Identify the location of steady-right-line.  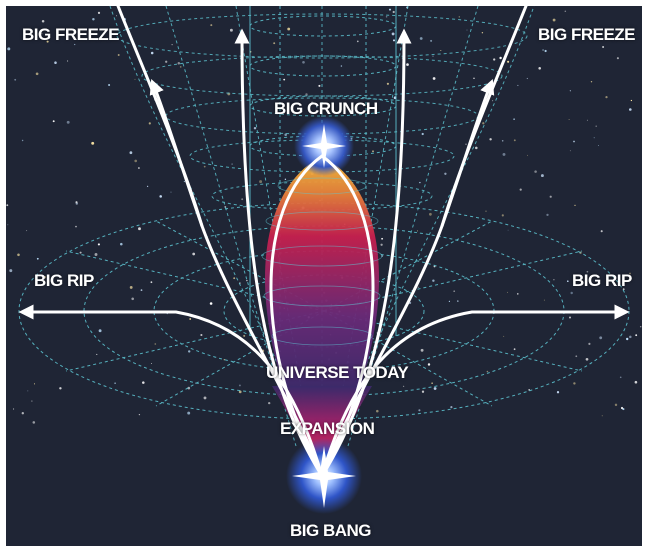
(366, 253).